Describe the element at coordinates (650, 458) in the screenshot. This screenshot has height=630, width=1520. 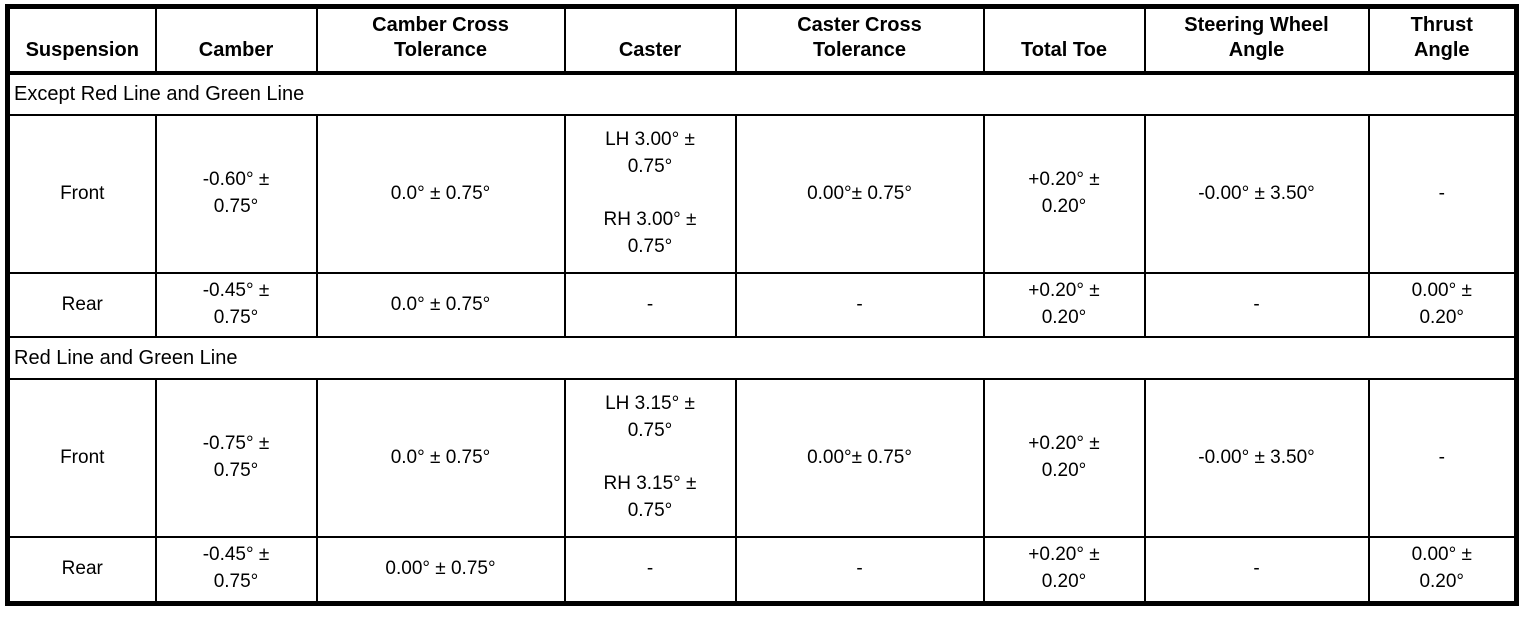
I see `s2-front-caster: LH 3.15° ± 0.75° RH 3.15° ± 0.75°` at that location.